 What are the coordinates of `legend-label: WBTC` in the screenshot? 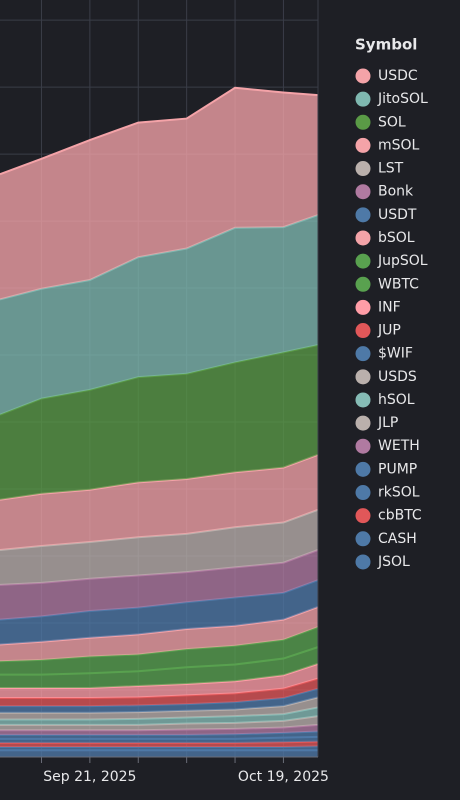 It's located at (398, 284).